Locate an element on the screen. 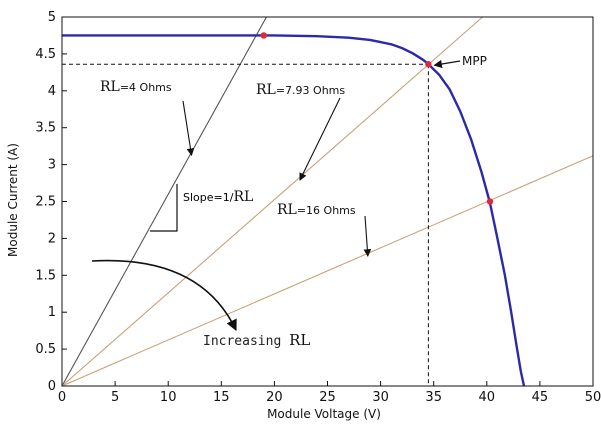 This screenshot has width=601, height=427. x-tick-label-1: 5 is located at coordinates (115, 397).